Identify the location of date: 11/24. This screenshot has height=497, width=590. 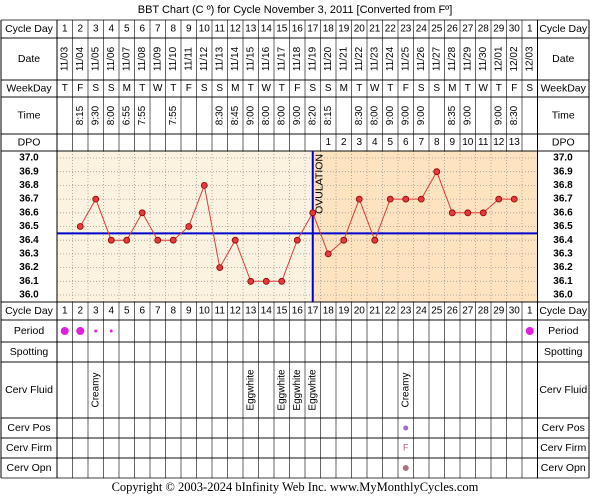
(390, 58).